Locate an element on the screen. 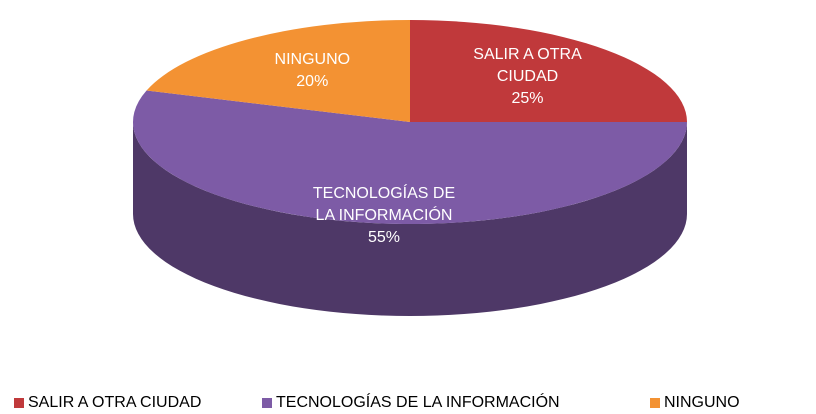 The width and height of the screenshot is (816, 414). slice-value: 25% is located at coordinates (527, 99).